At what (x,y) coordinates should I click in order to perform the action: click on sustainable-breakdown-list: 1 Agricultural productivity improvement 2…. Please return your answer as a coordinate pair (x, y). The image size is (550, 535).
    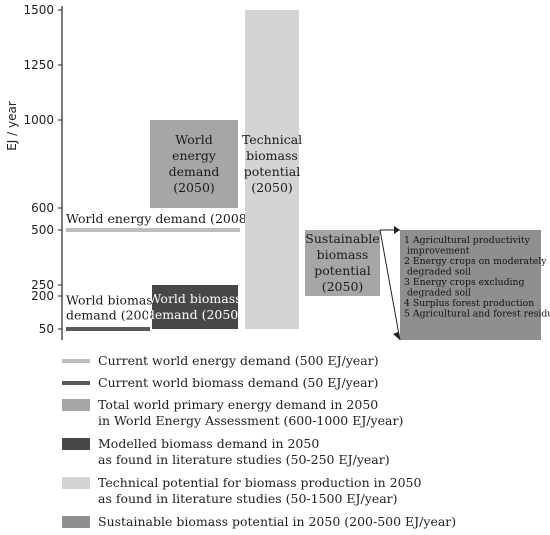
    Looking at the image, I should click on (477, 277).